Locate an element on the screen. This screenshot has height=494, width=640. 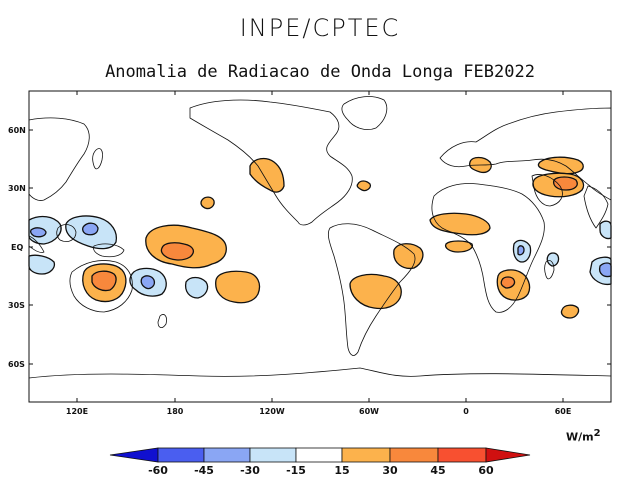
anomaly-negative-madagascar is located at coordinates (553, 259).